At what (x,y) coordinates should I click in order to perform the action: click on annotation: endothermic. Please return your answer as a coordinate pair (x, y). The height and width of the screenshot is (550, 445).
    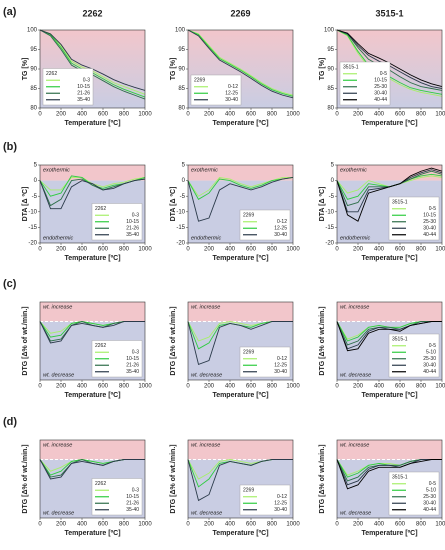
    Looking at the image, I should click on (58, 238).